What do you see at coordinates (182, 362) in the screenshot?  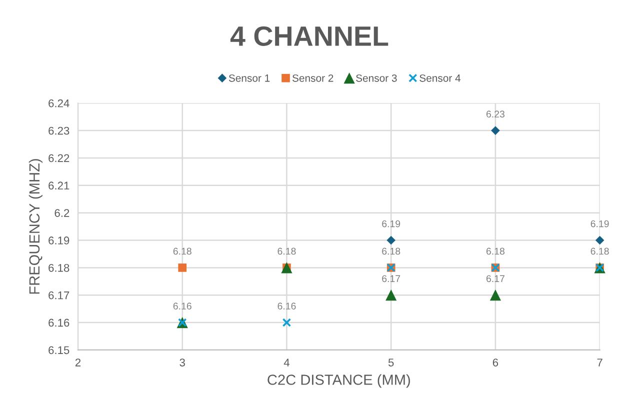 I see `x-tick-label: 3` at bounding box center [182, 362].